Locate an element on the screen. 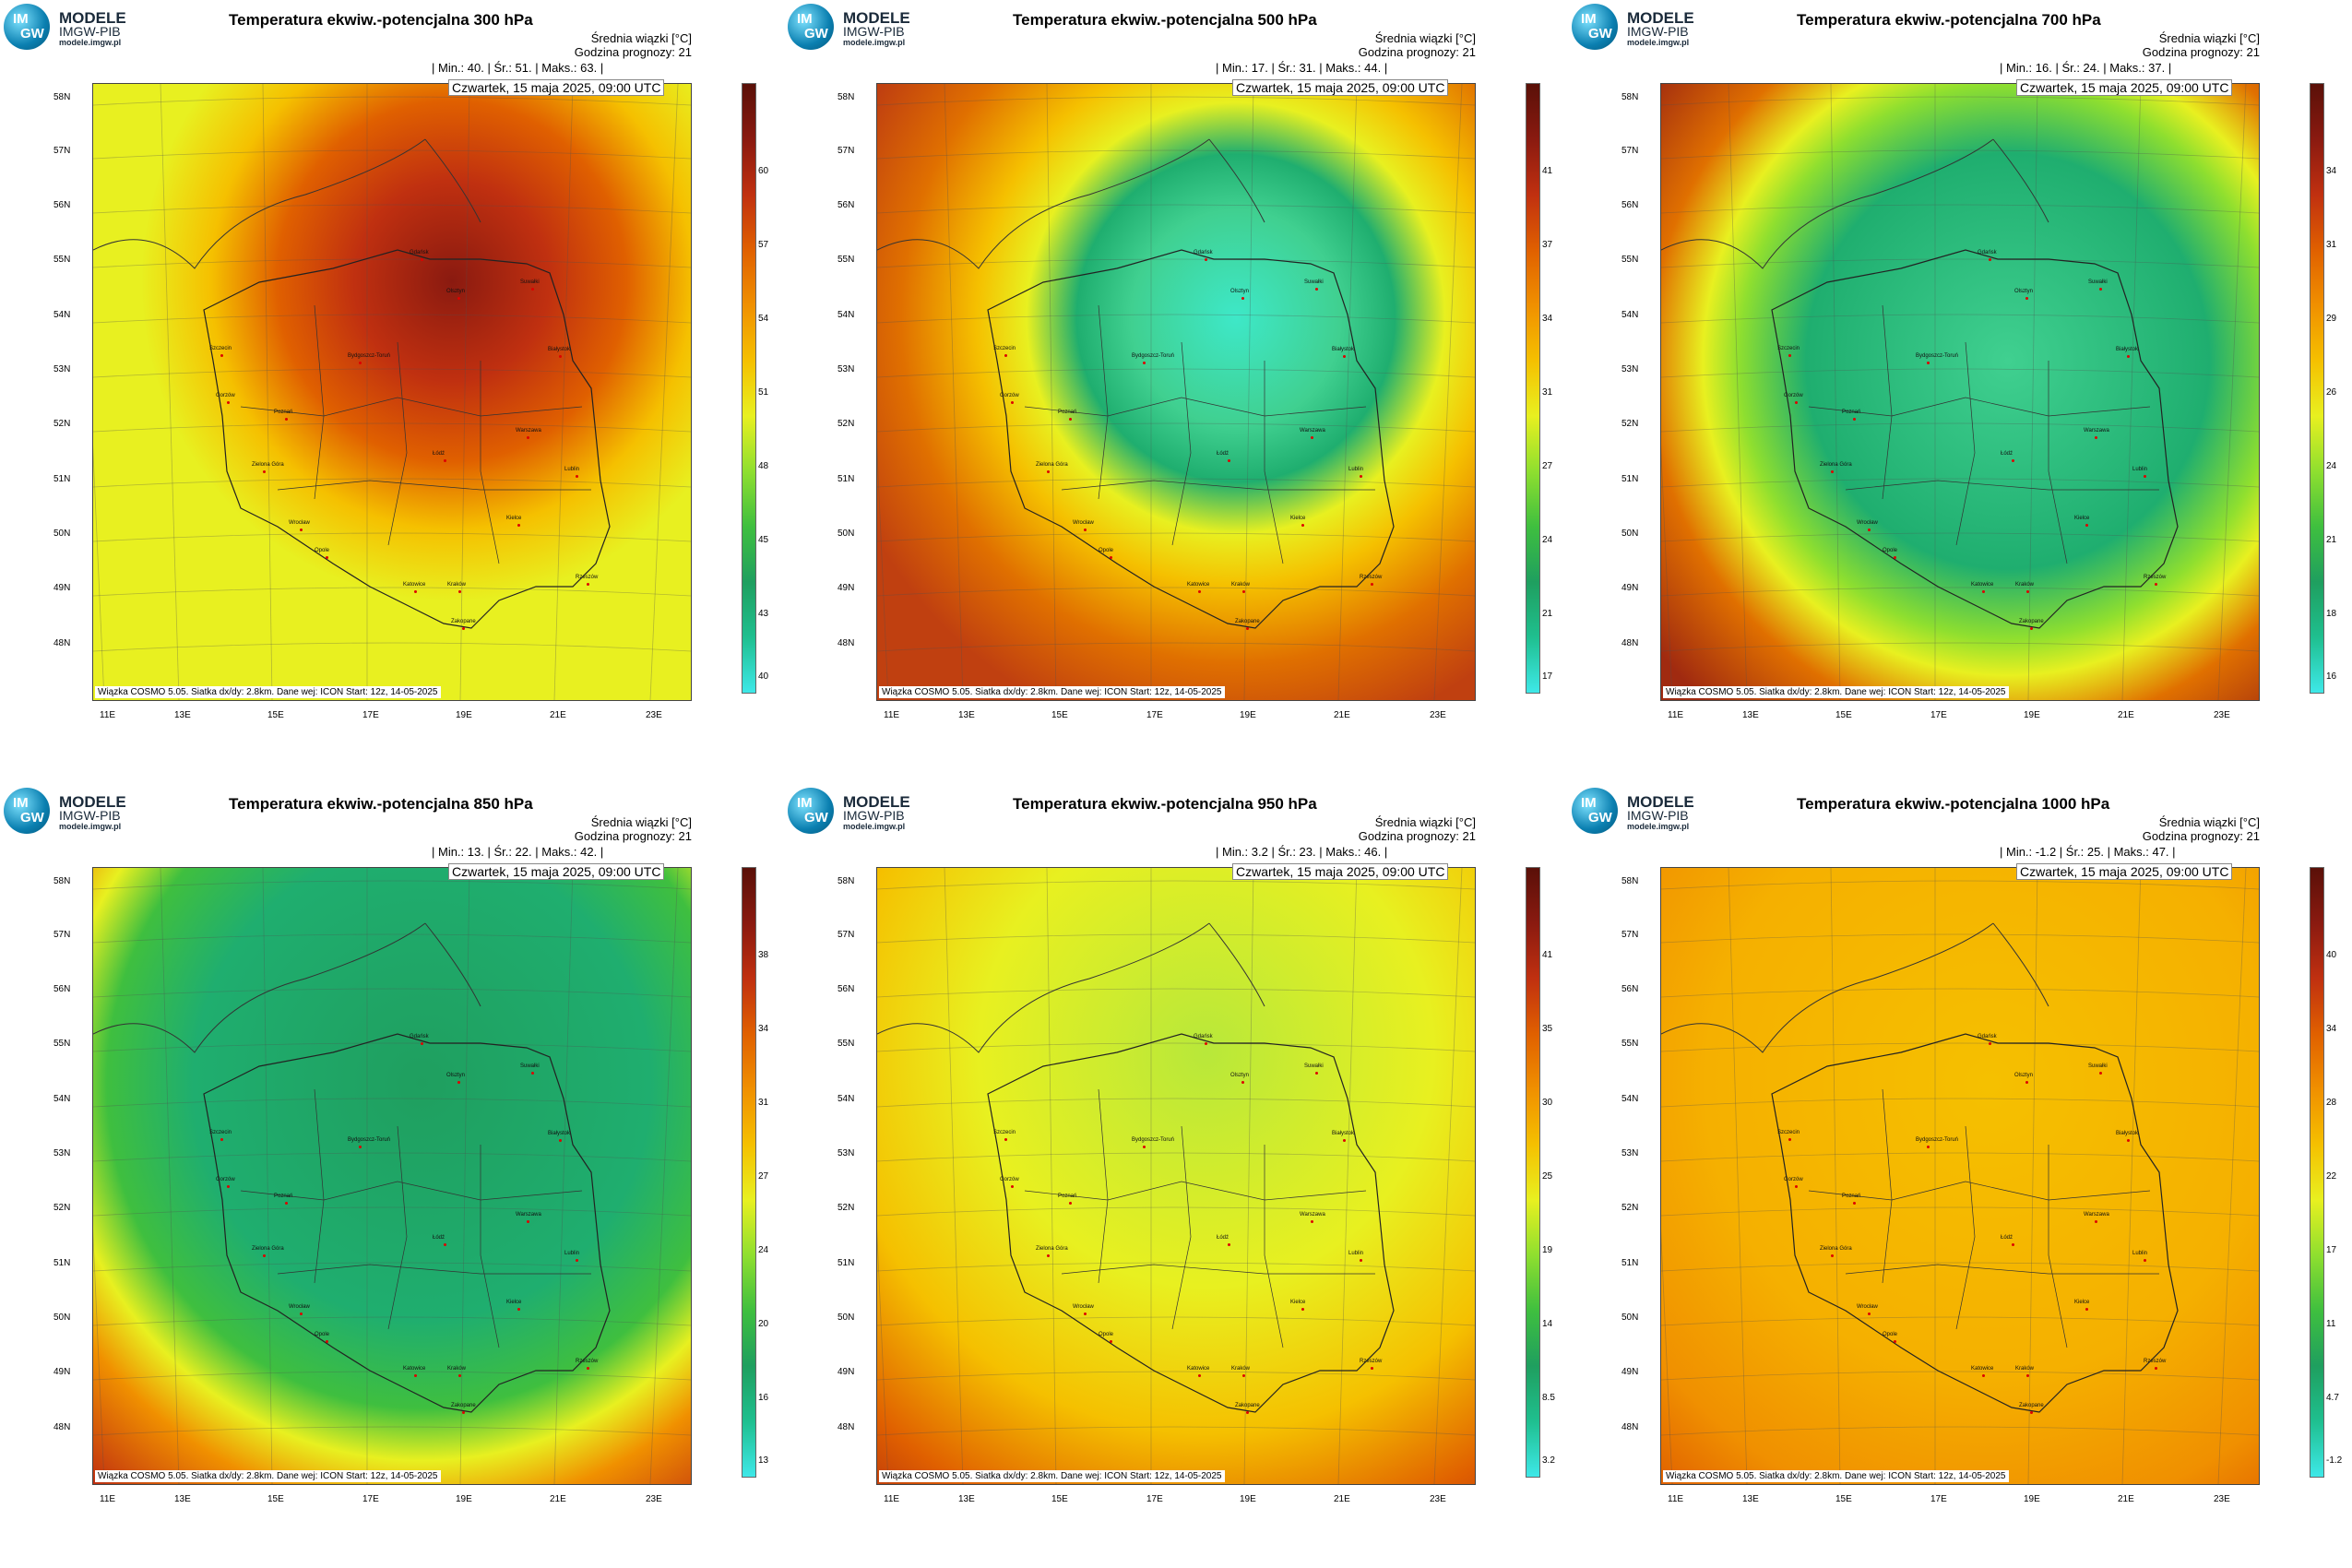  city-label: Zakopane is located at coordinates (463, 621).